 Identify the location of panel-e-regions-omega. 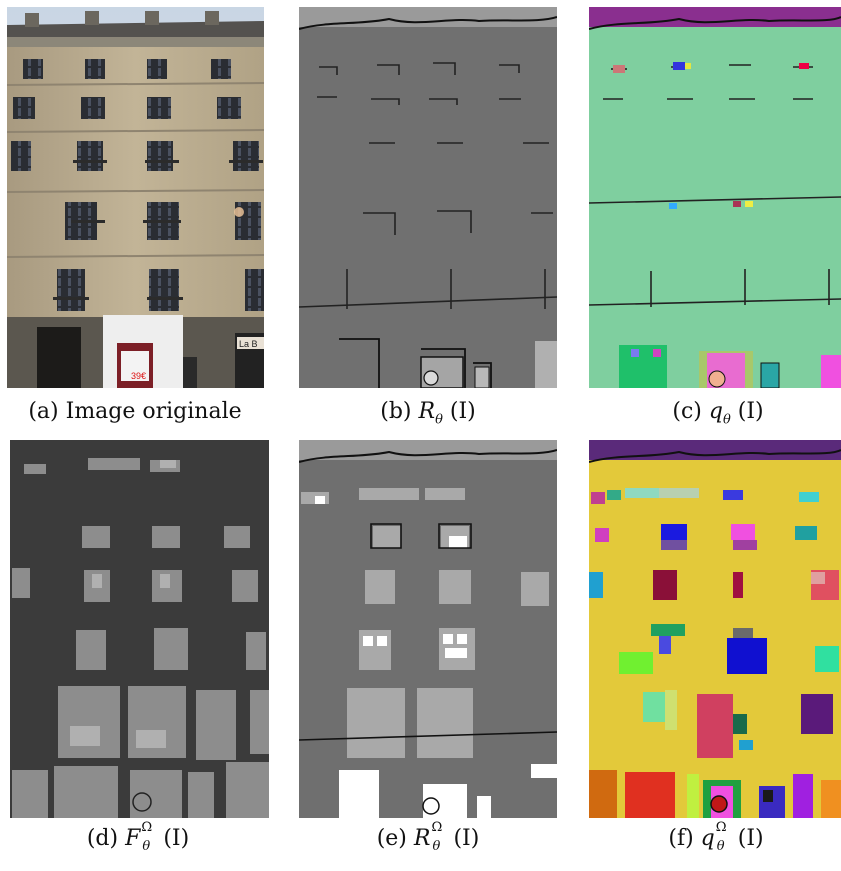
(428, 629).